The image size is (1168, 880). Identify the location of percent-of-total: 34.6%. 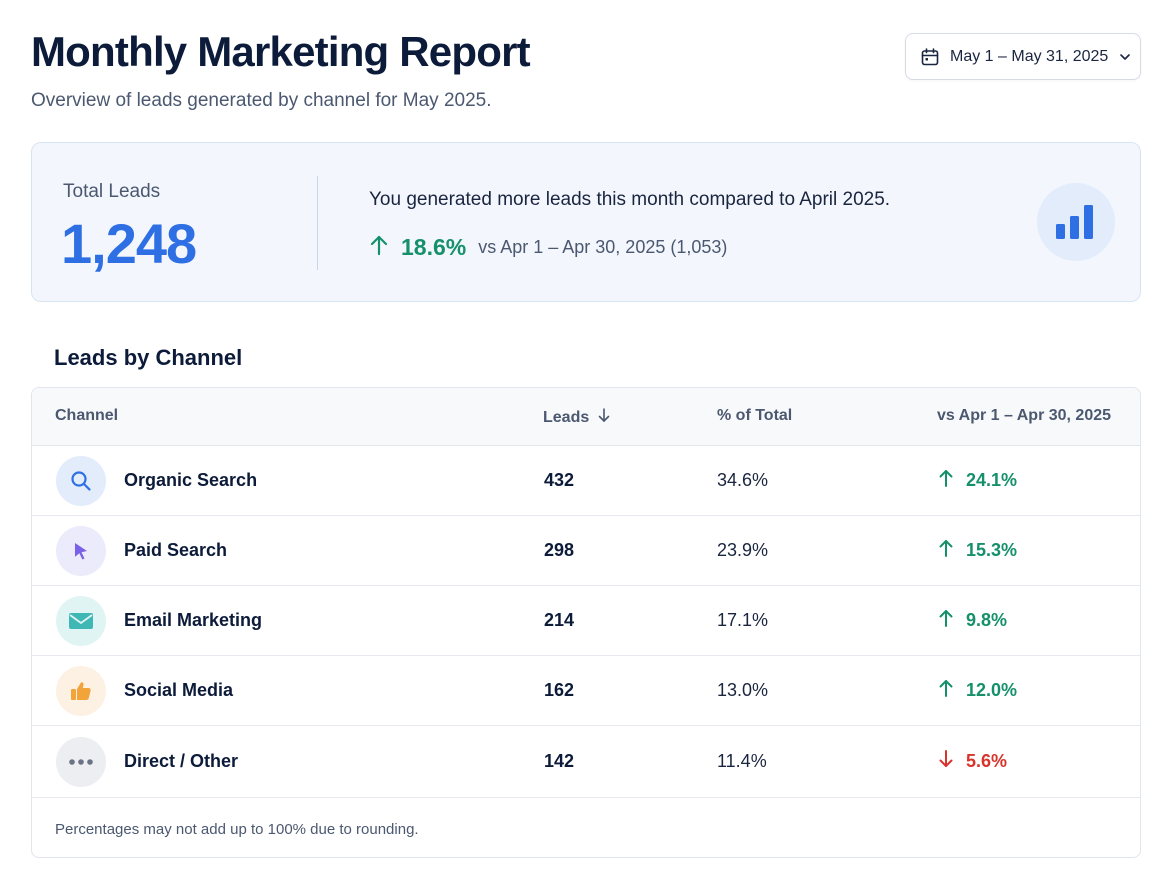
(743, 480).